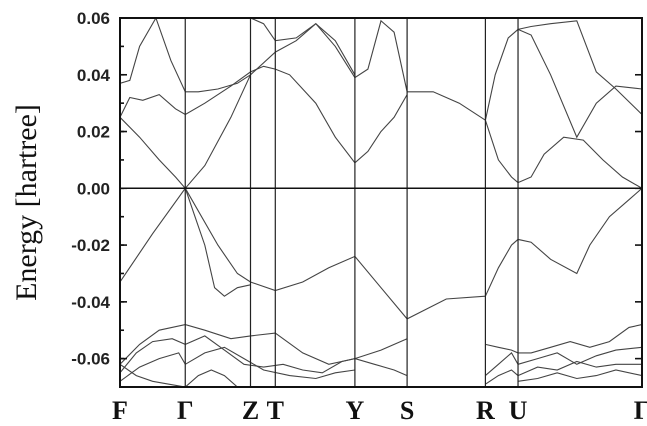  Describe the element at coordinates (275, 410) in the screenshot. I see `x-tick-label: T` at that location.